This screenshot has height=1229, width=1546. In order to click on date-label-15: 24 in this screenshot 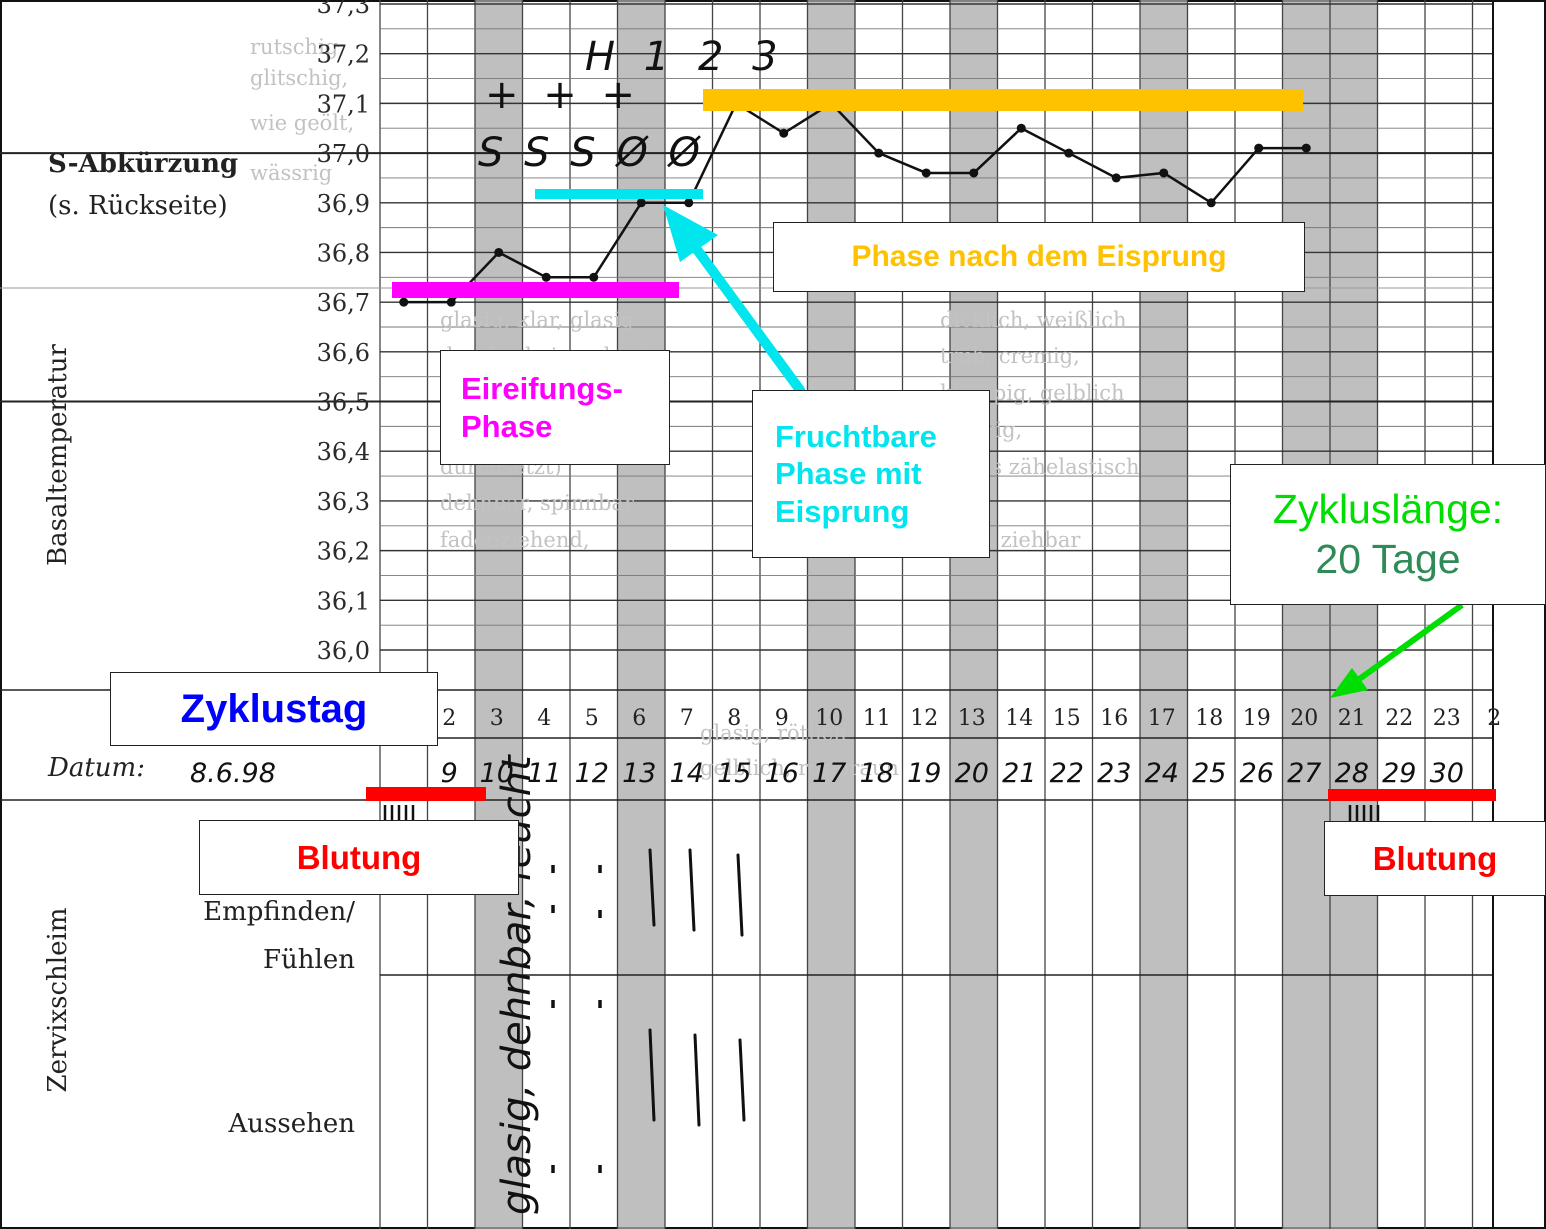, I will do `click(1162, 773)`.